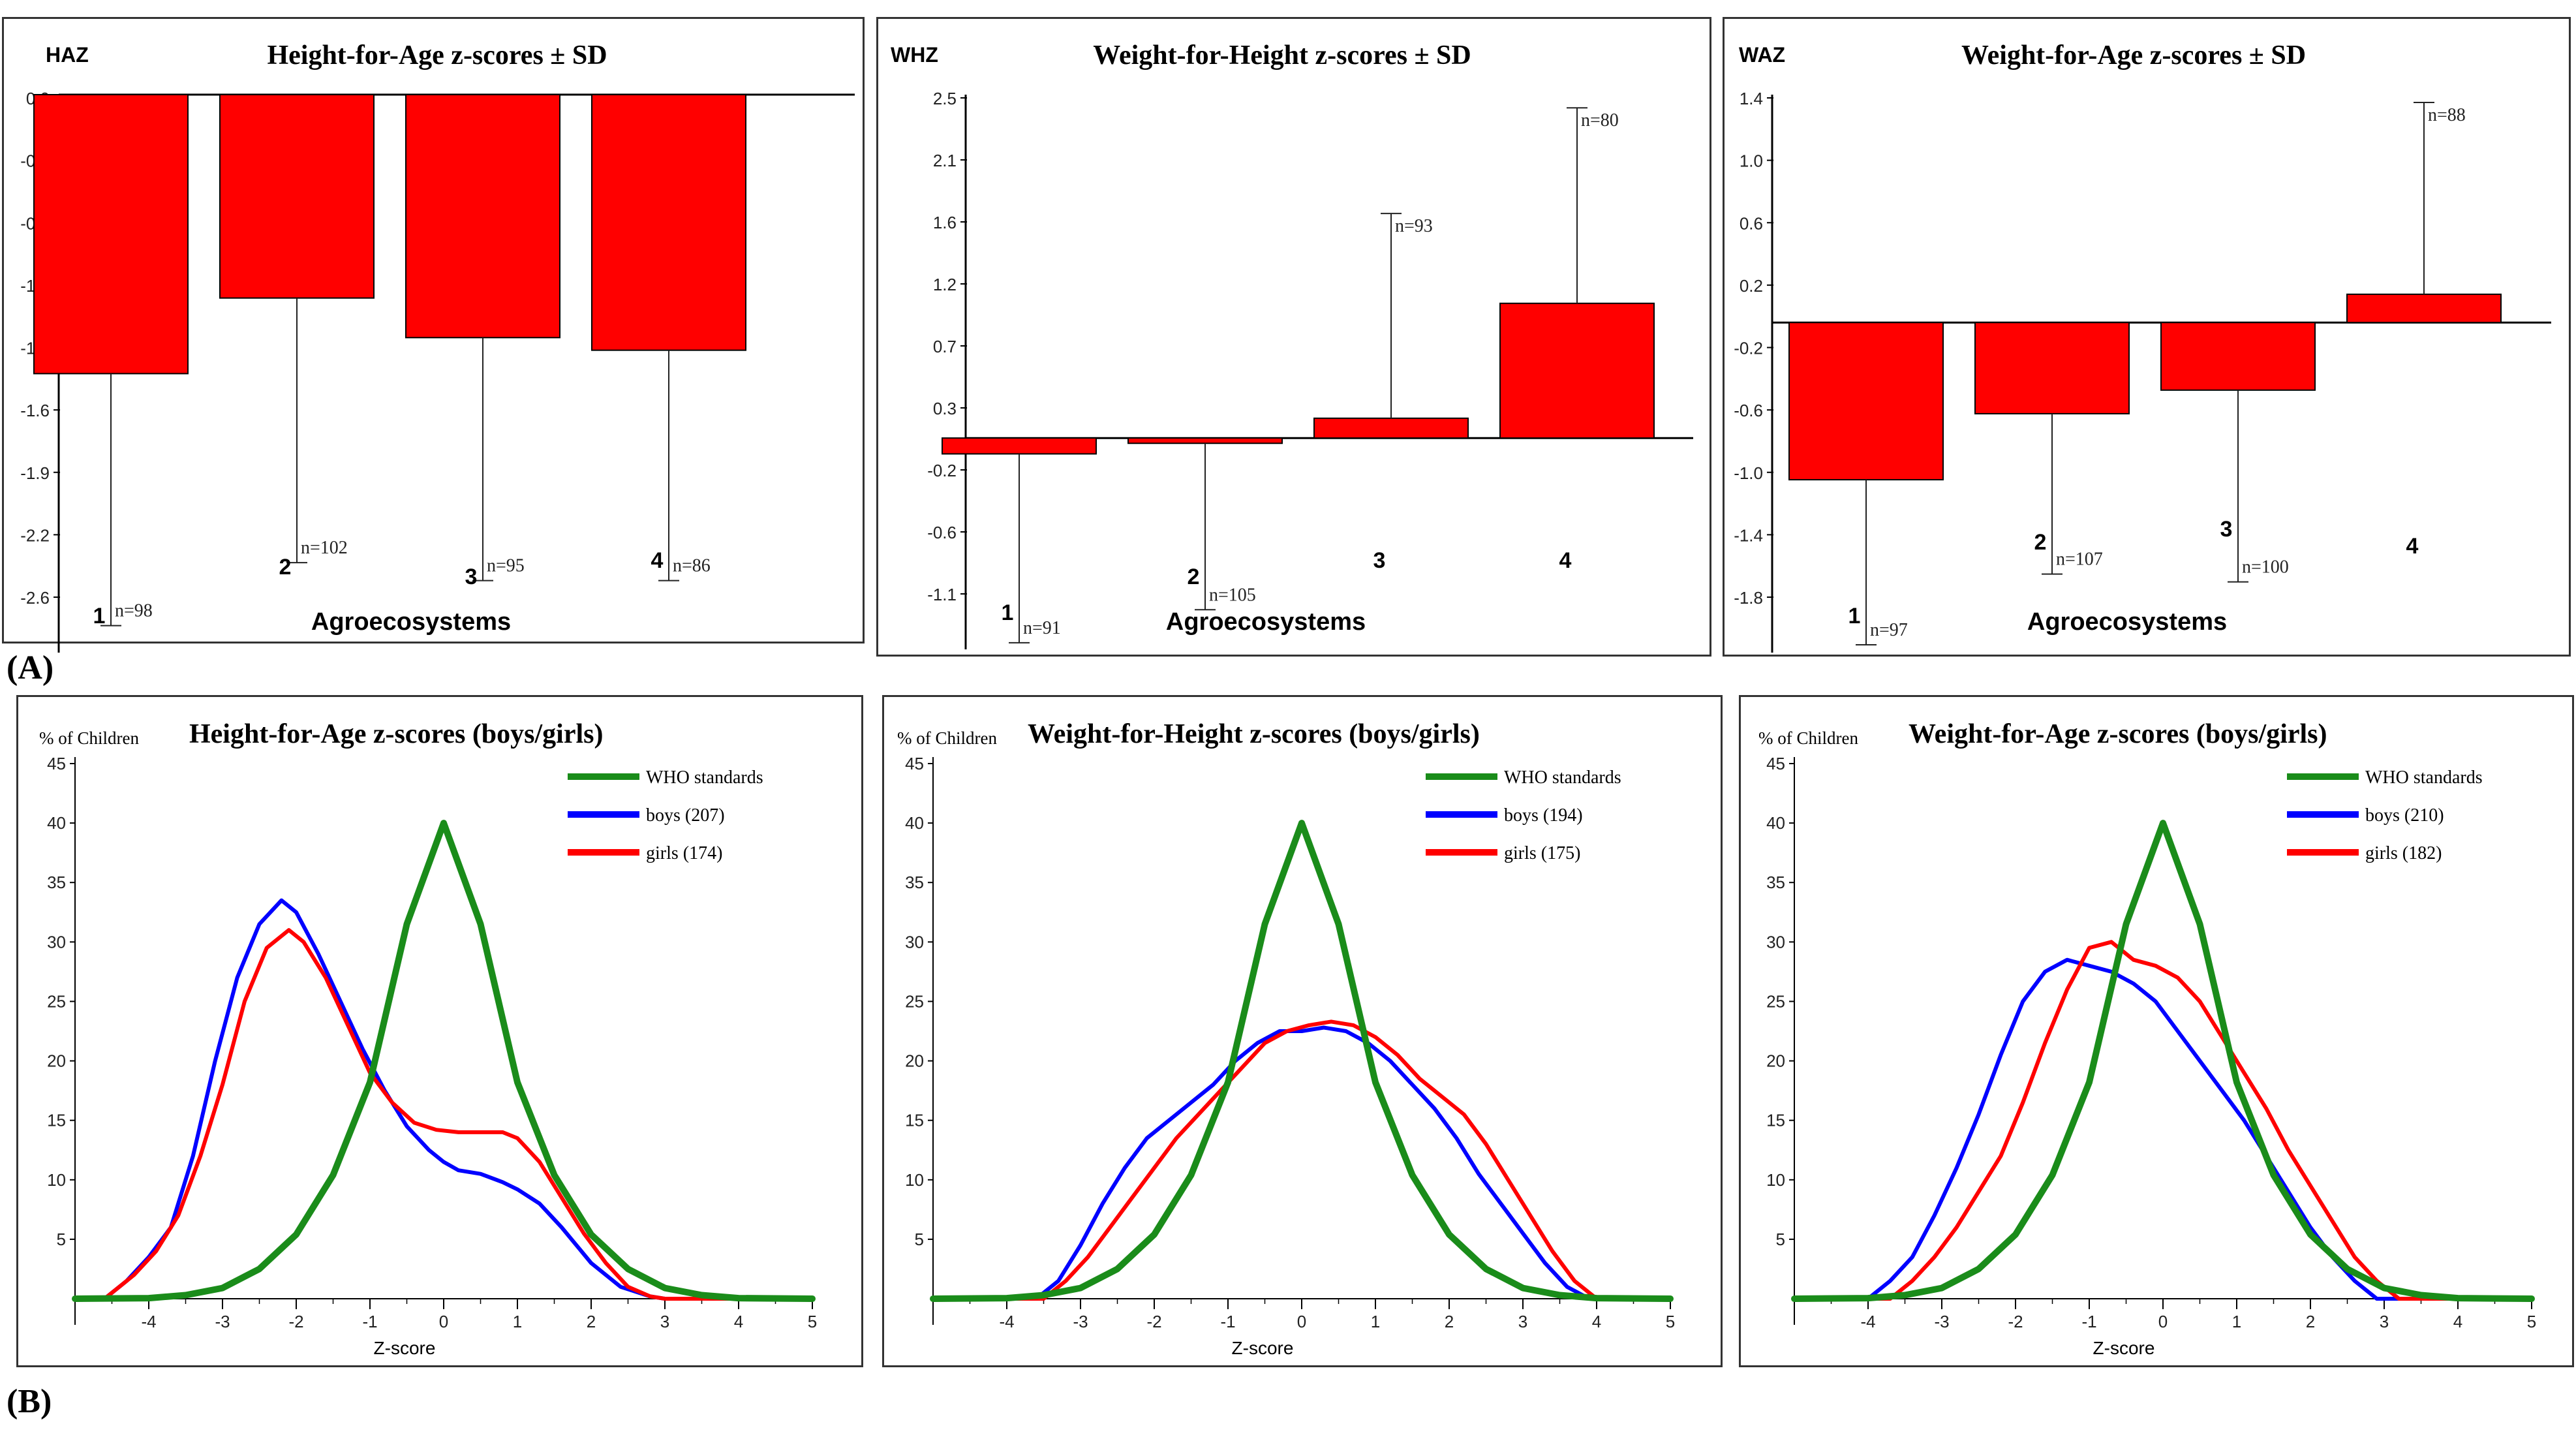 The height and width of the screenshot is (1441, 2576). What do you see at coordinates (35, 598) in the screenshot?
I see `haz-y-tick-label: -2.6` at bounding box center [35, 598].